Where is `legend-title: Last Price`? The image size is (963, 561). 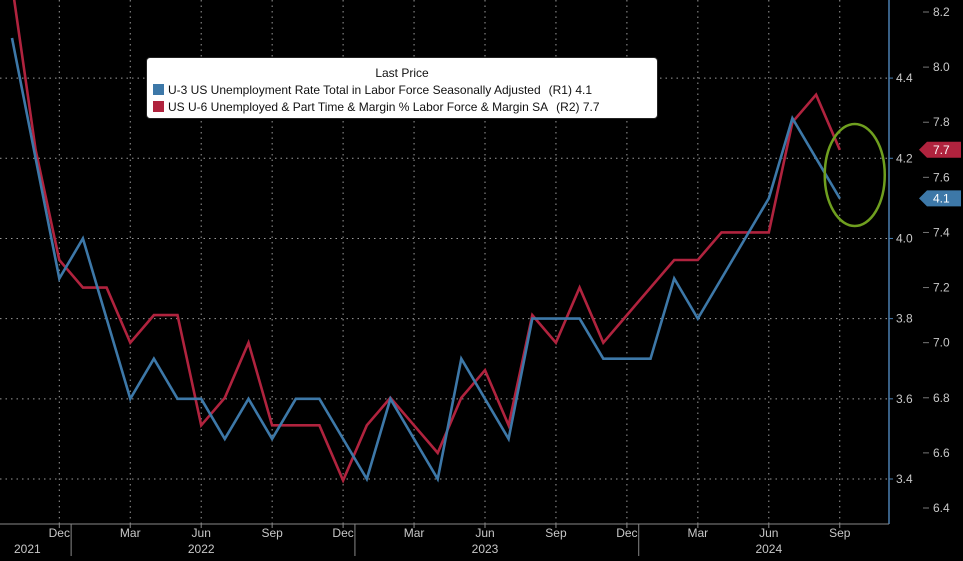
legend-title: Last Price is located at coordinates (402, 73).